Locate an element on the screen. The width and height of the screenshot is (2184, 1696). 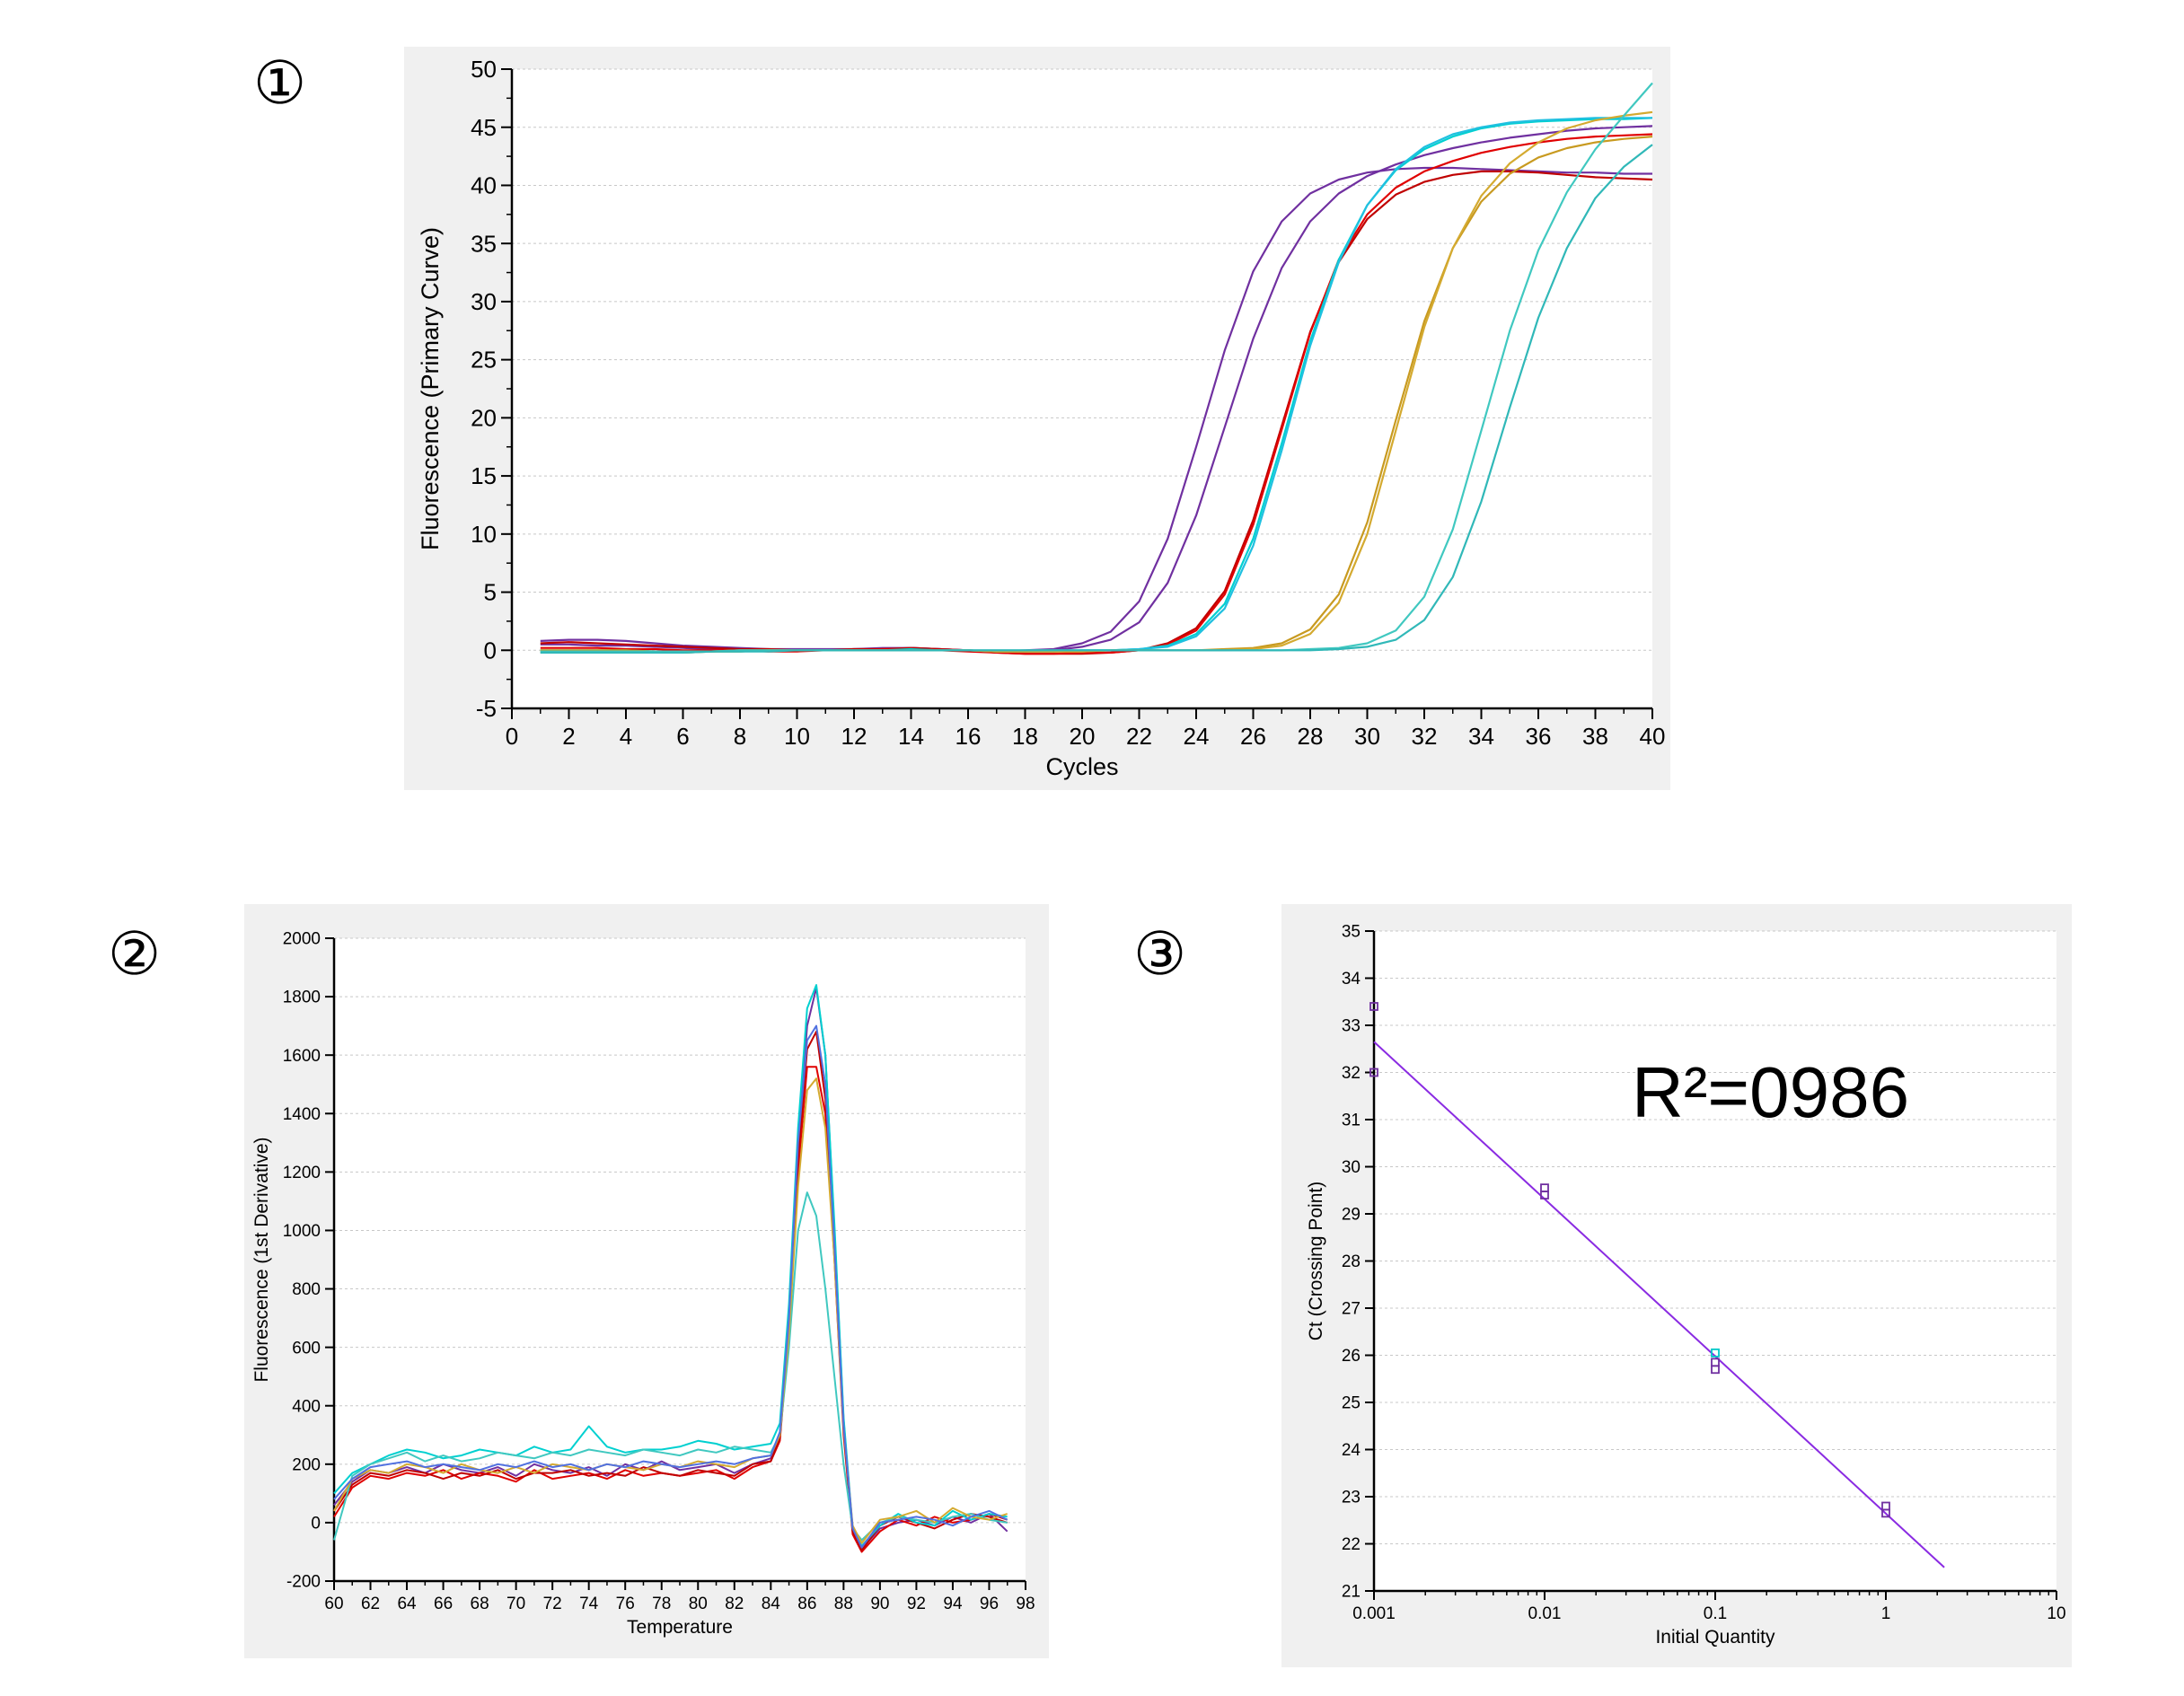
x-tick-label: 60 is located at coordinates (333, 1604).